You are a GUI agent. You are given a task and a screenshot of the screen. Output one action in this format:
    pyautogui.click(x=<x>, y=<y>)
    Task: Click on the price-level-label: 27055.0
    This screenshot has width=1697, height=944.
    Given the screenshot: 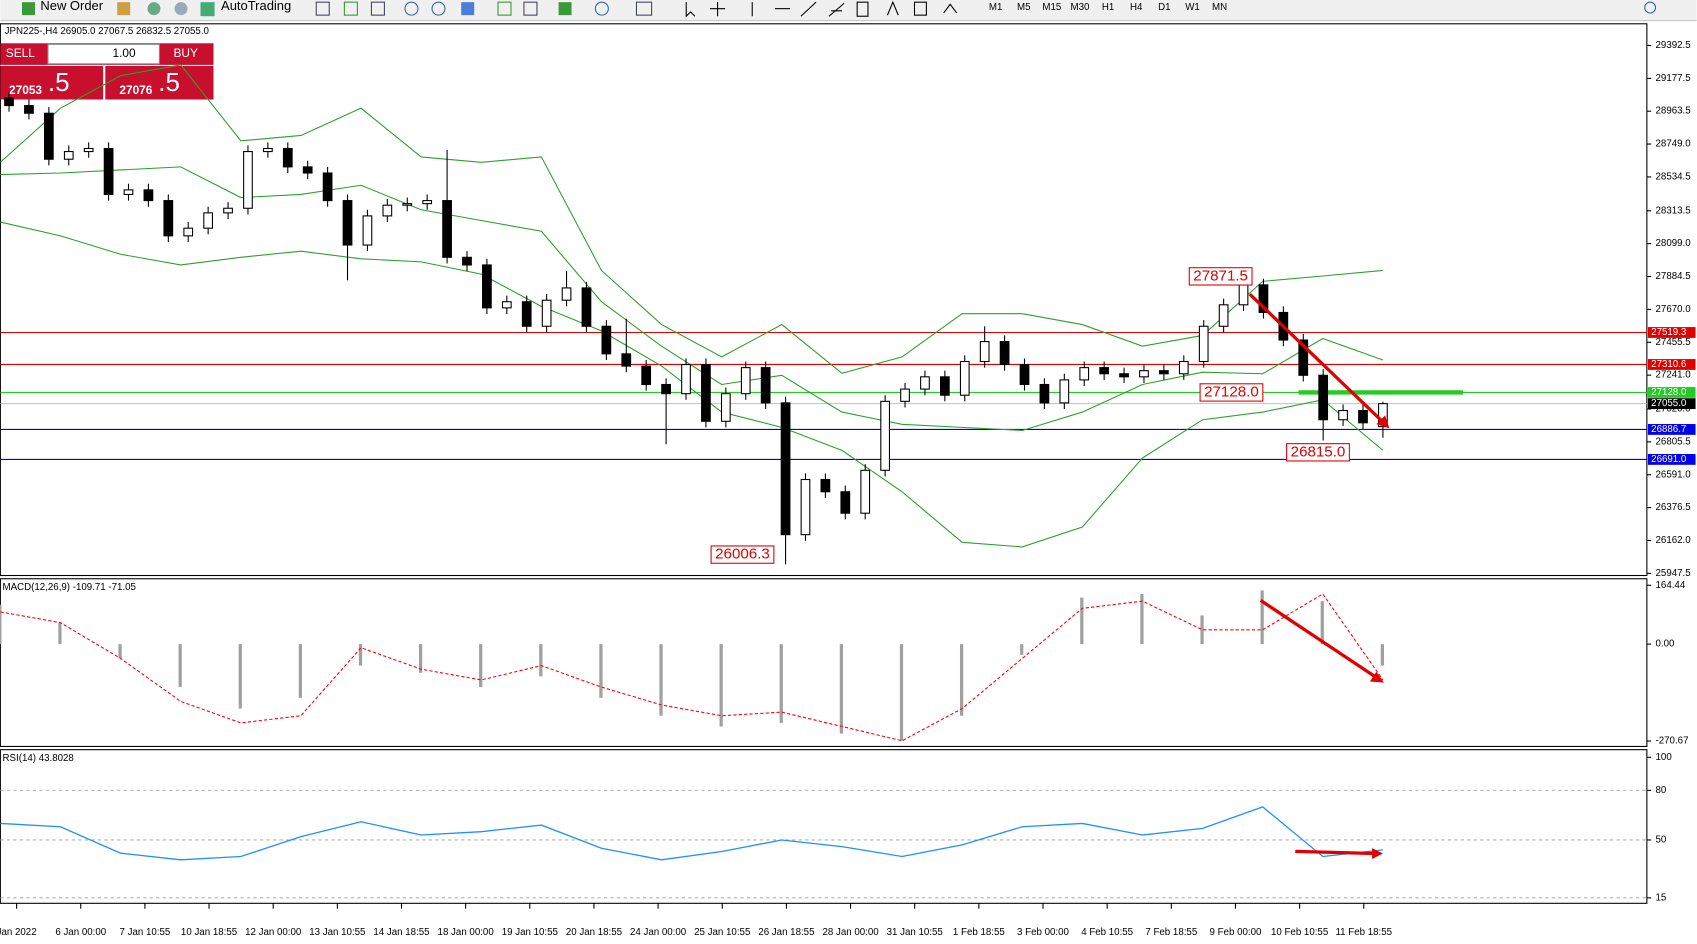 What is the action you would take?
    pyautogui.click(x=1669, y=403)
    